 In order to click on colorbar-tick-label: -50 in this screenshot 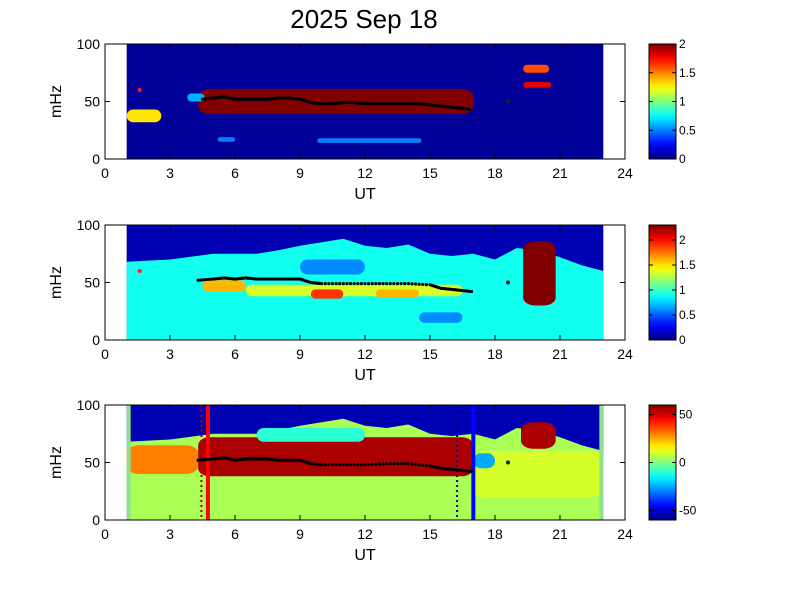, I will do `click(688, 510)`.